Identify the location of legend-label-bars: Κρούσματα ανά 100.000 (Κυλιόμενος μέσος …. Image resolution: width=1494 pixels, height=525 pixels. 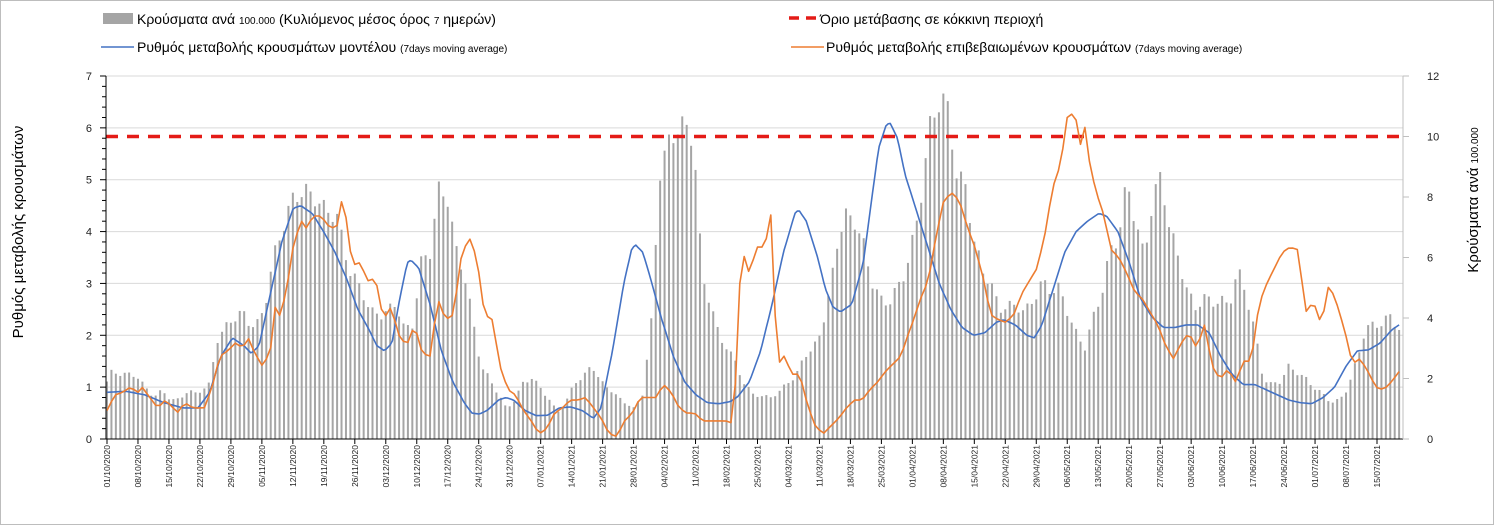
(316, 19).